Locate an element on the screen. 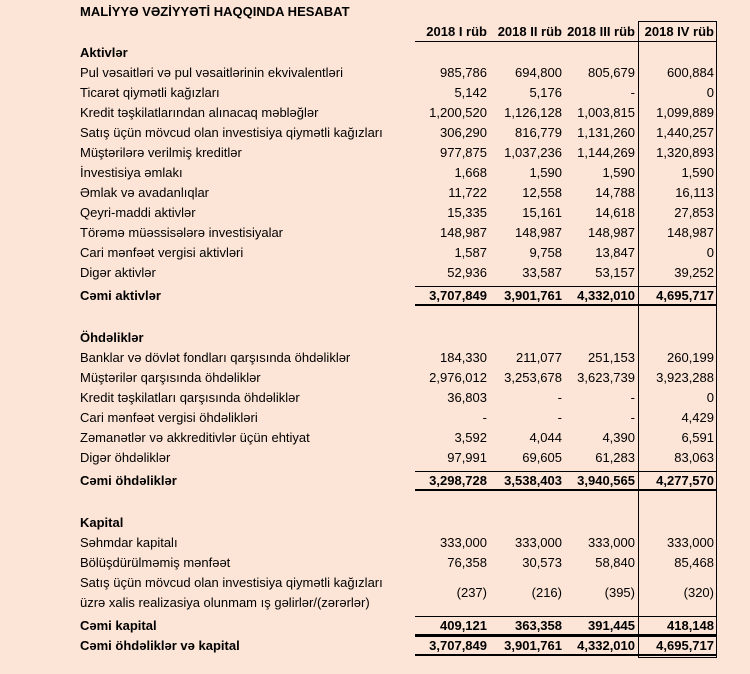 The width and height of the screenshot is (750, 674). row-value: 1,320,893 is located at coordinates (685, 152).